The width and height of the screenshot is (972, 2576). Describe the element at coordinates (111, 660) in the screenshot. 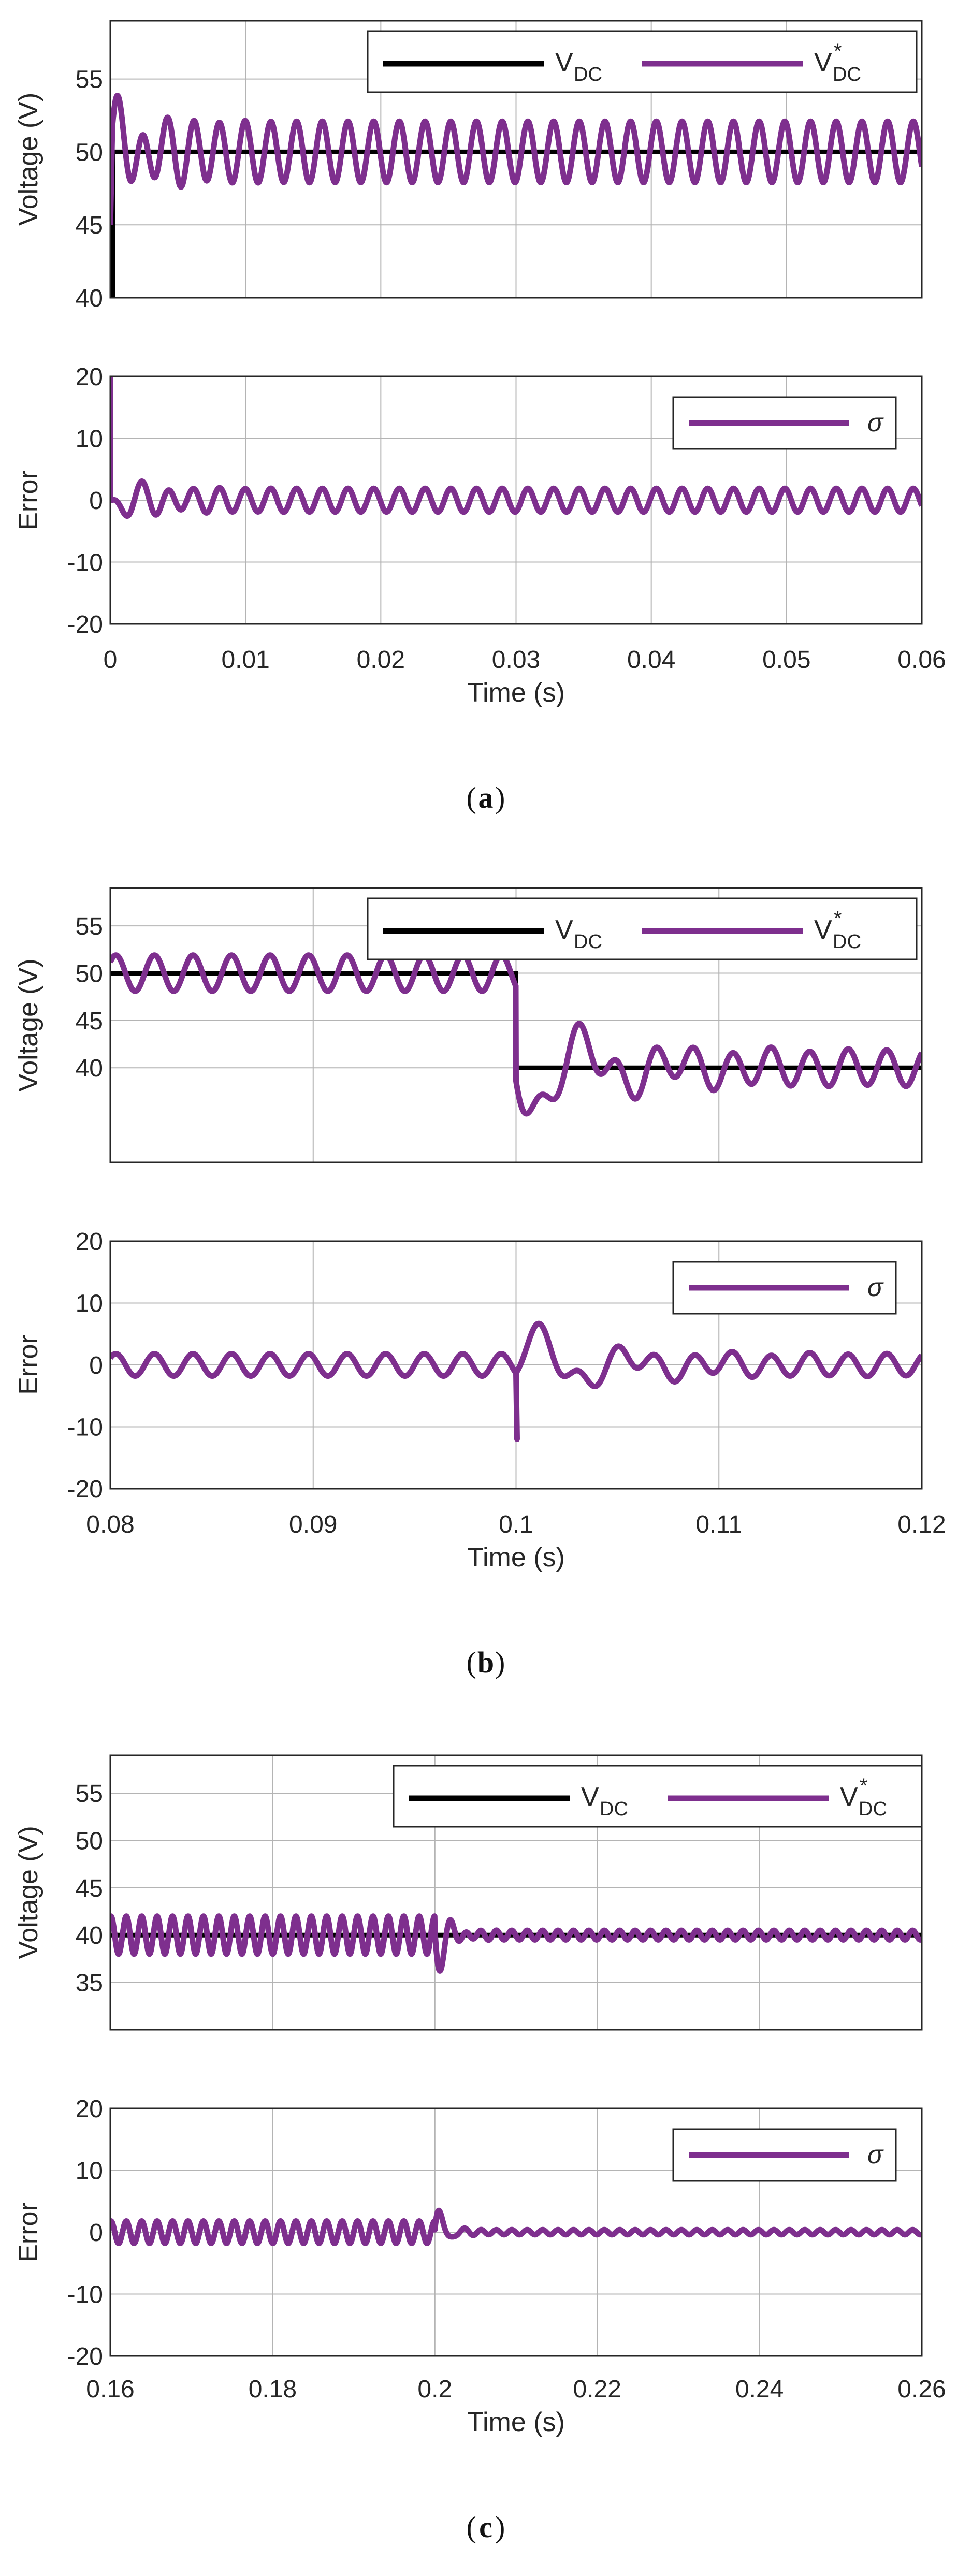

I see `x-tick-label: 0` at that location.